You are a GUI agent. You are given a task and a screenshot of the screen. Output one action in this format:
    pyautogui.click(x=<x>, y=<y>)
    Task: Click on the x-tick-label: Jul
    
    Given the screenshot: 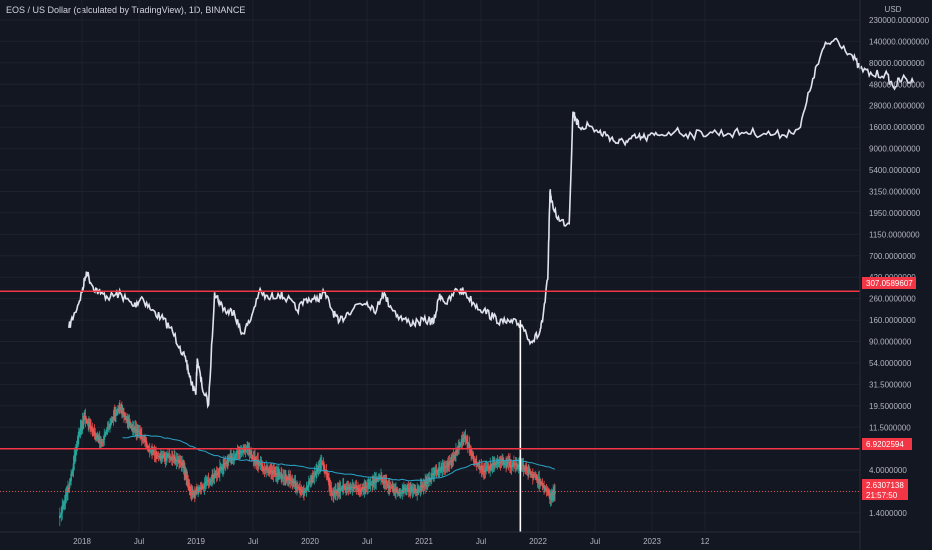 What is the action you would take?
    pyautogui.click(x=367, y=541)
    